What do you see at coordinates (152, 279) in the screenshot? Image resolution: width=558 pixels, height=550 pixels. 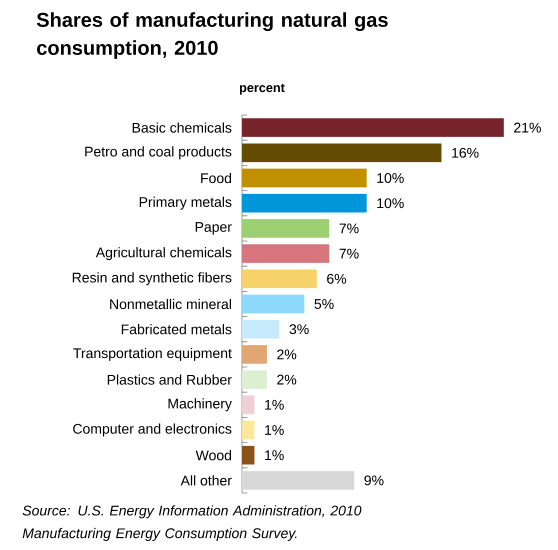 I see `y-tick-label: Resin and synthetic fibers` at bounding box center [152, 279].